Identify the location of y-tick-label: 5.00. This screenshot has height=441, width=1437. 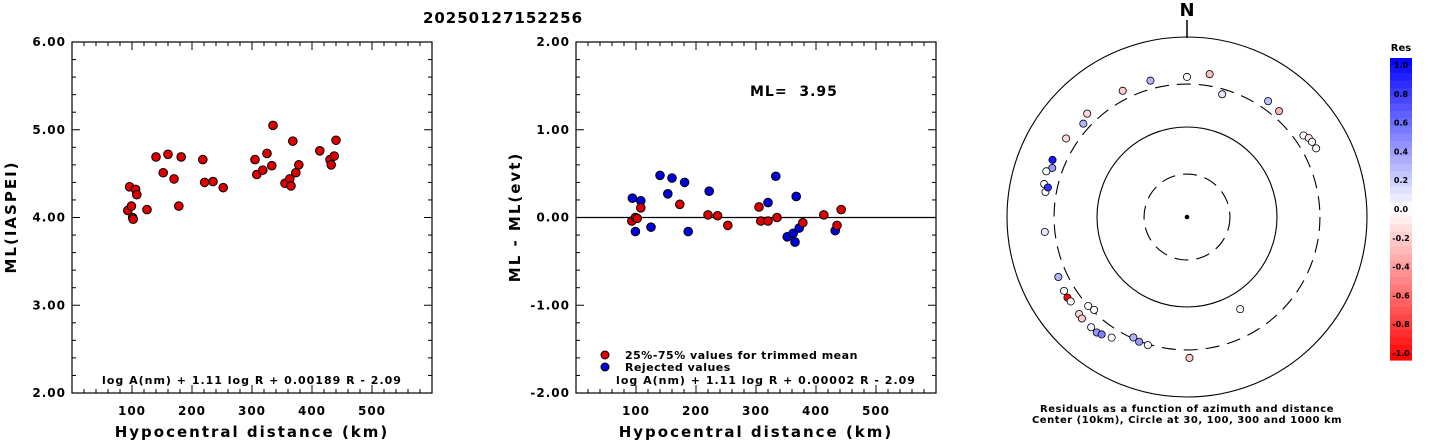
(49, 130).